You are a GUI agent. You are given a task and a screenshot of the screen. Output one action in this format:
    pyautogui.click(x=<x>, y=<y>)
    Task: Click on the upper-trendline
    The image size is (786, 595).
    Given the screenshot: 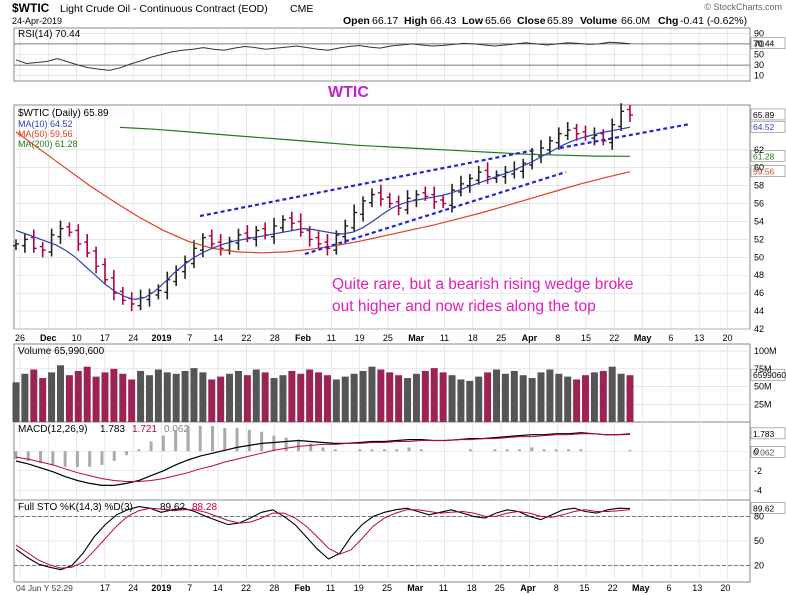 What is the action you would take?
    pyautogui.click(x=367, y=183)
    